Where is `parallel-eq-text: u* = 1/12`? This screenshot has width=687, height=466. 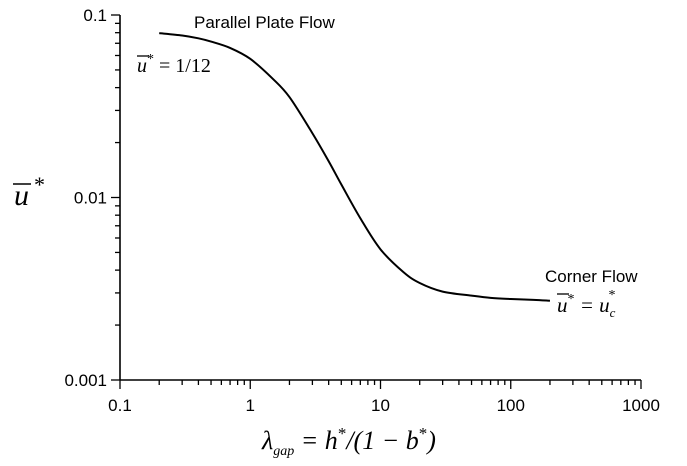 parallel-eq-text: u* = 1/12 is located at coordinates (174, 64).